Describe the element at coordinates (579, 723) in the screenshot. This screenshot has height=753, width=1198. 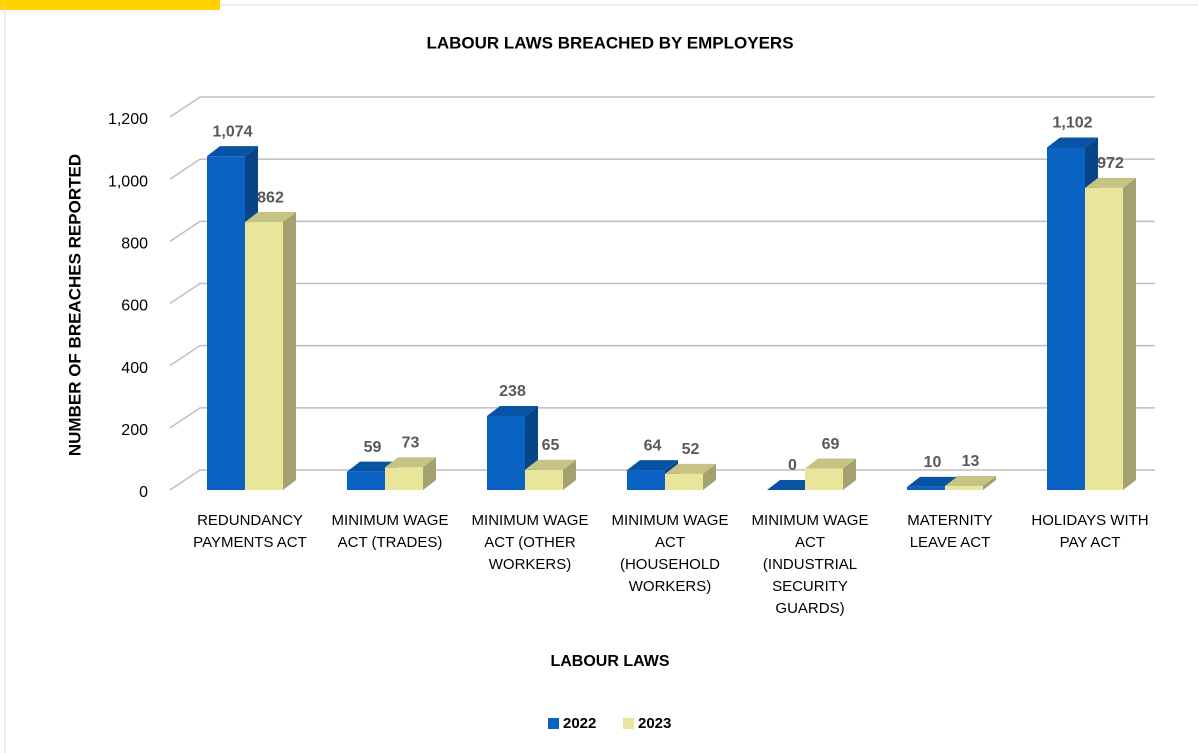
I see `legend-label: 2022` at that location.